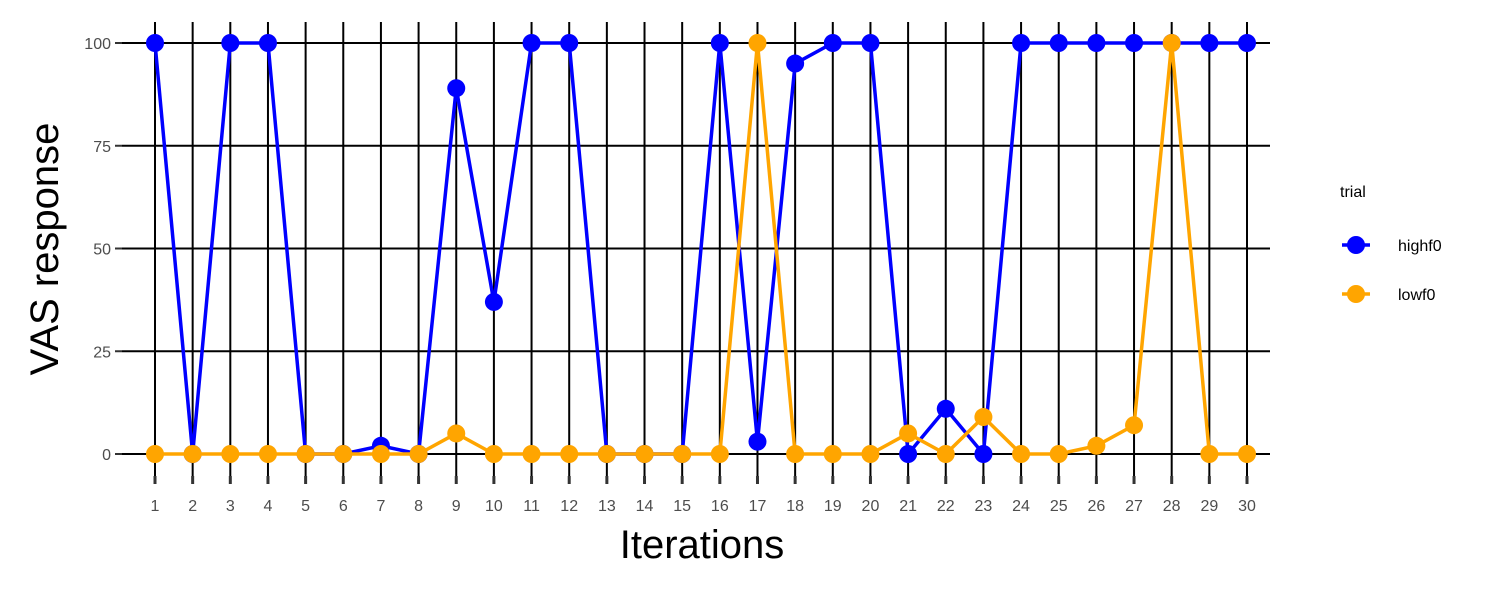 This screenshot has width=1500, height=592. What do you see at coordinates (645, 506) in the screenshot?
I see `x-tick-label: 14` at bounding box center [645, 506].